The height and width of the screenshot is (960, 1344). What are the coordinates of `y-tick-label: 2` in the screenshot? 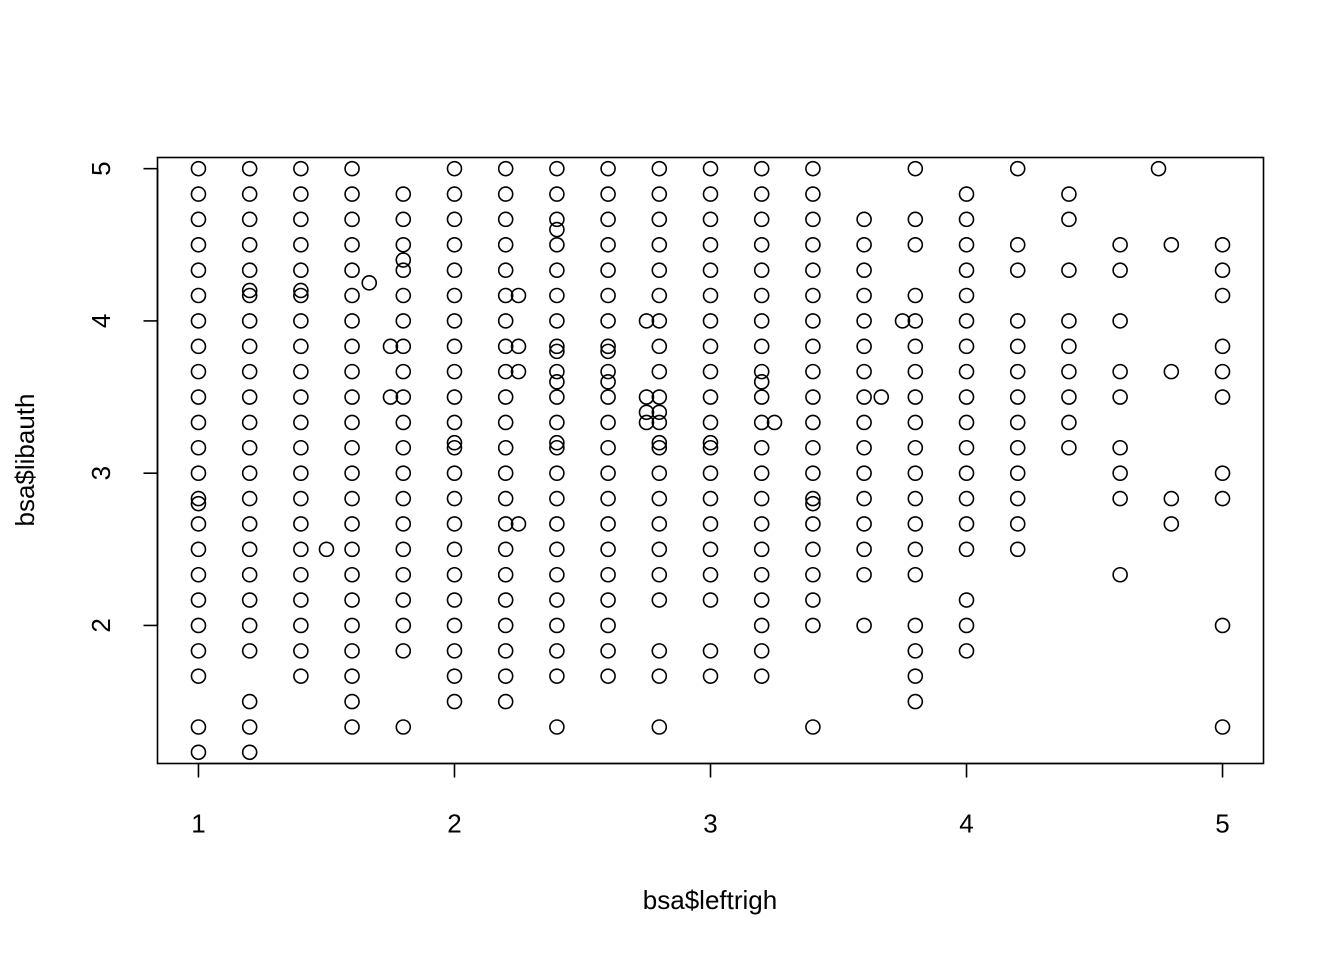 It's located at (101, 625).